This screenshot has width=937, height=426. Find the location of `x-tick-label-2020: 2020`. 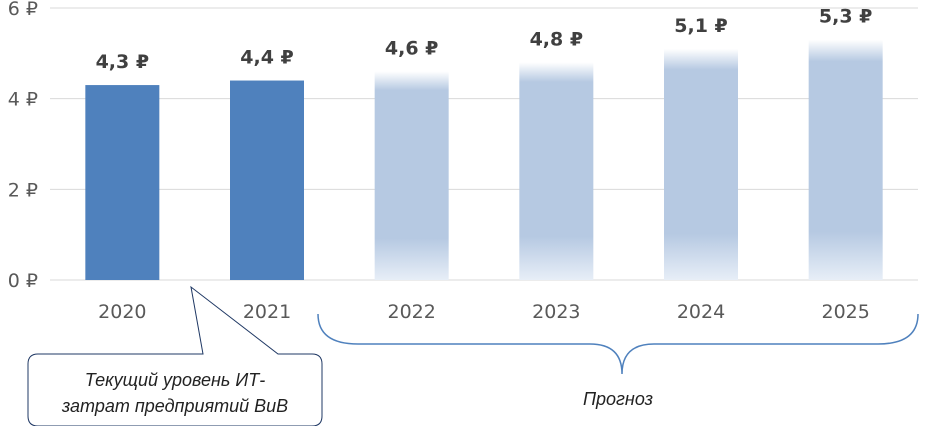

x-tick-label-2020: 2020 is located at coordinates (122, 312).